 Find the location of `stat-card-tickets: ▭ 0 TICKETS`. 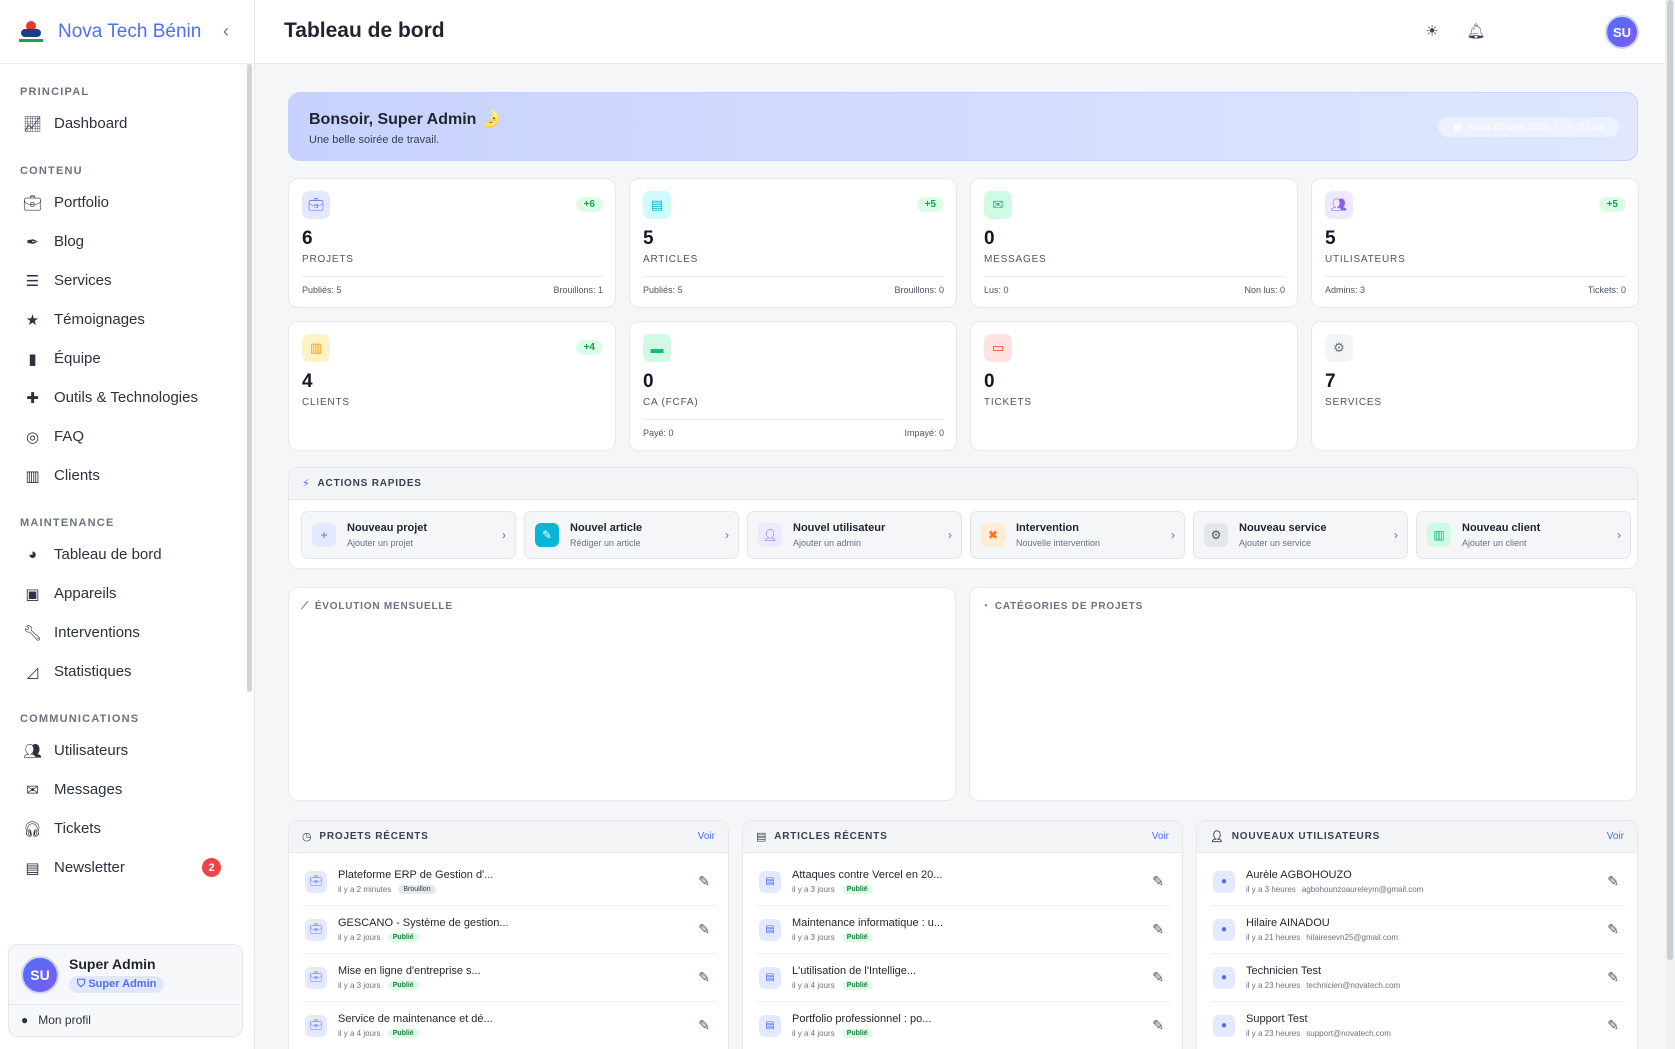

stat-card-tickets: ▭ 0 TICKETS is located at coordinates (1134, 386).